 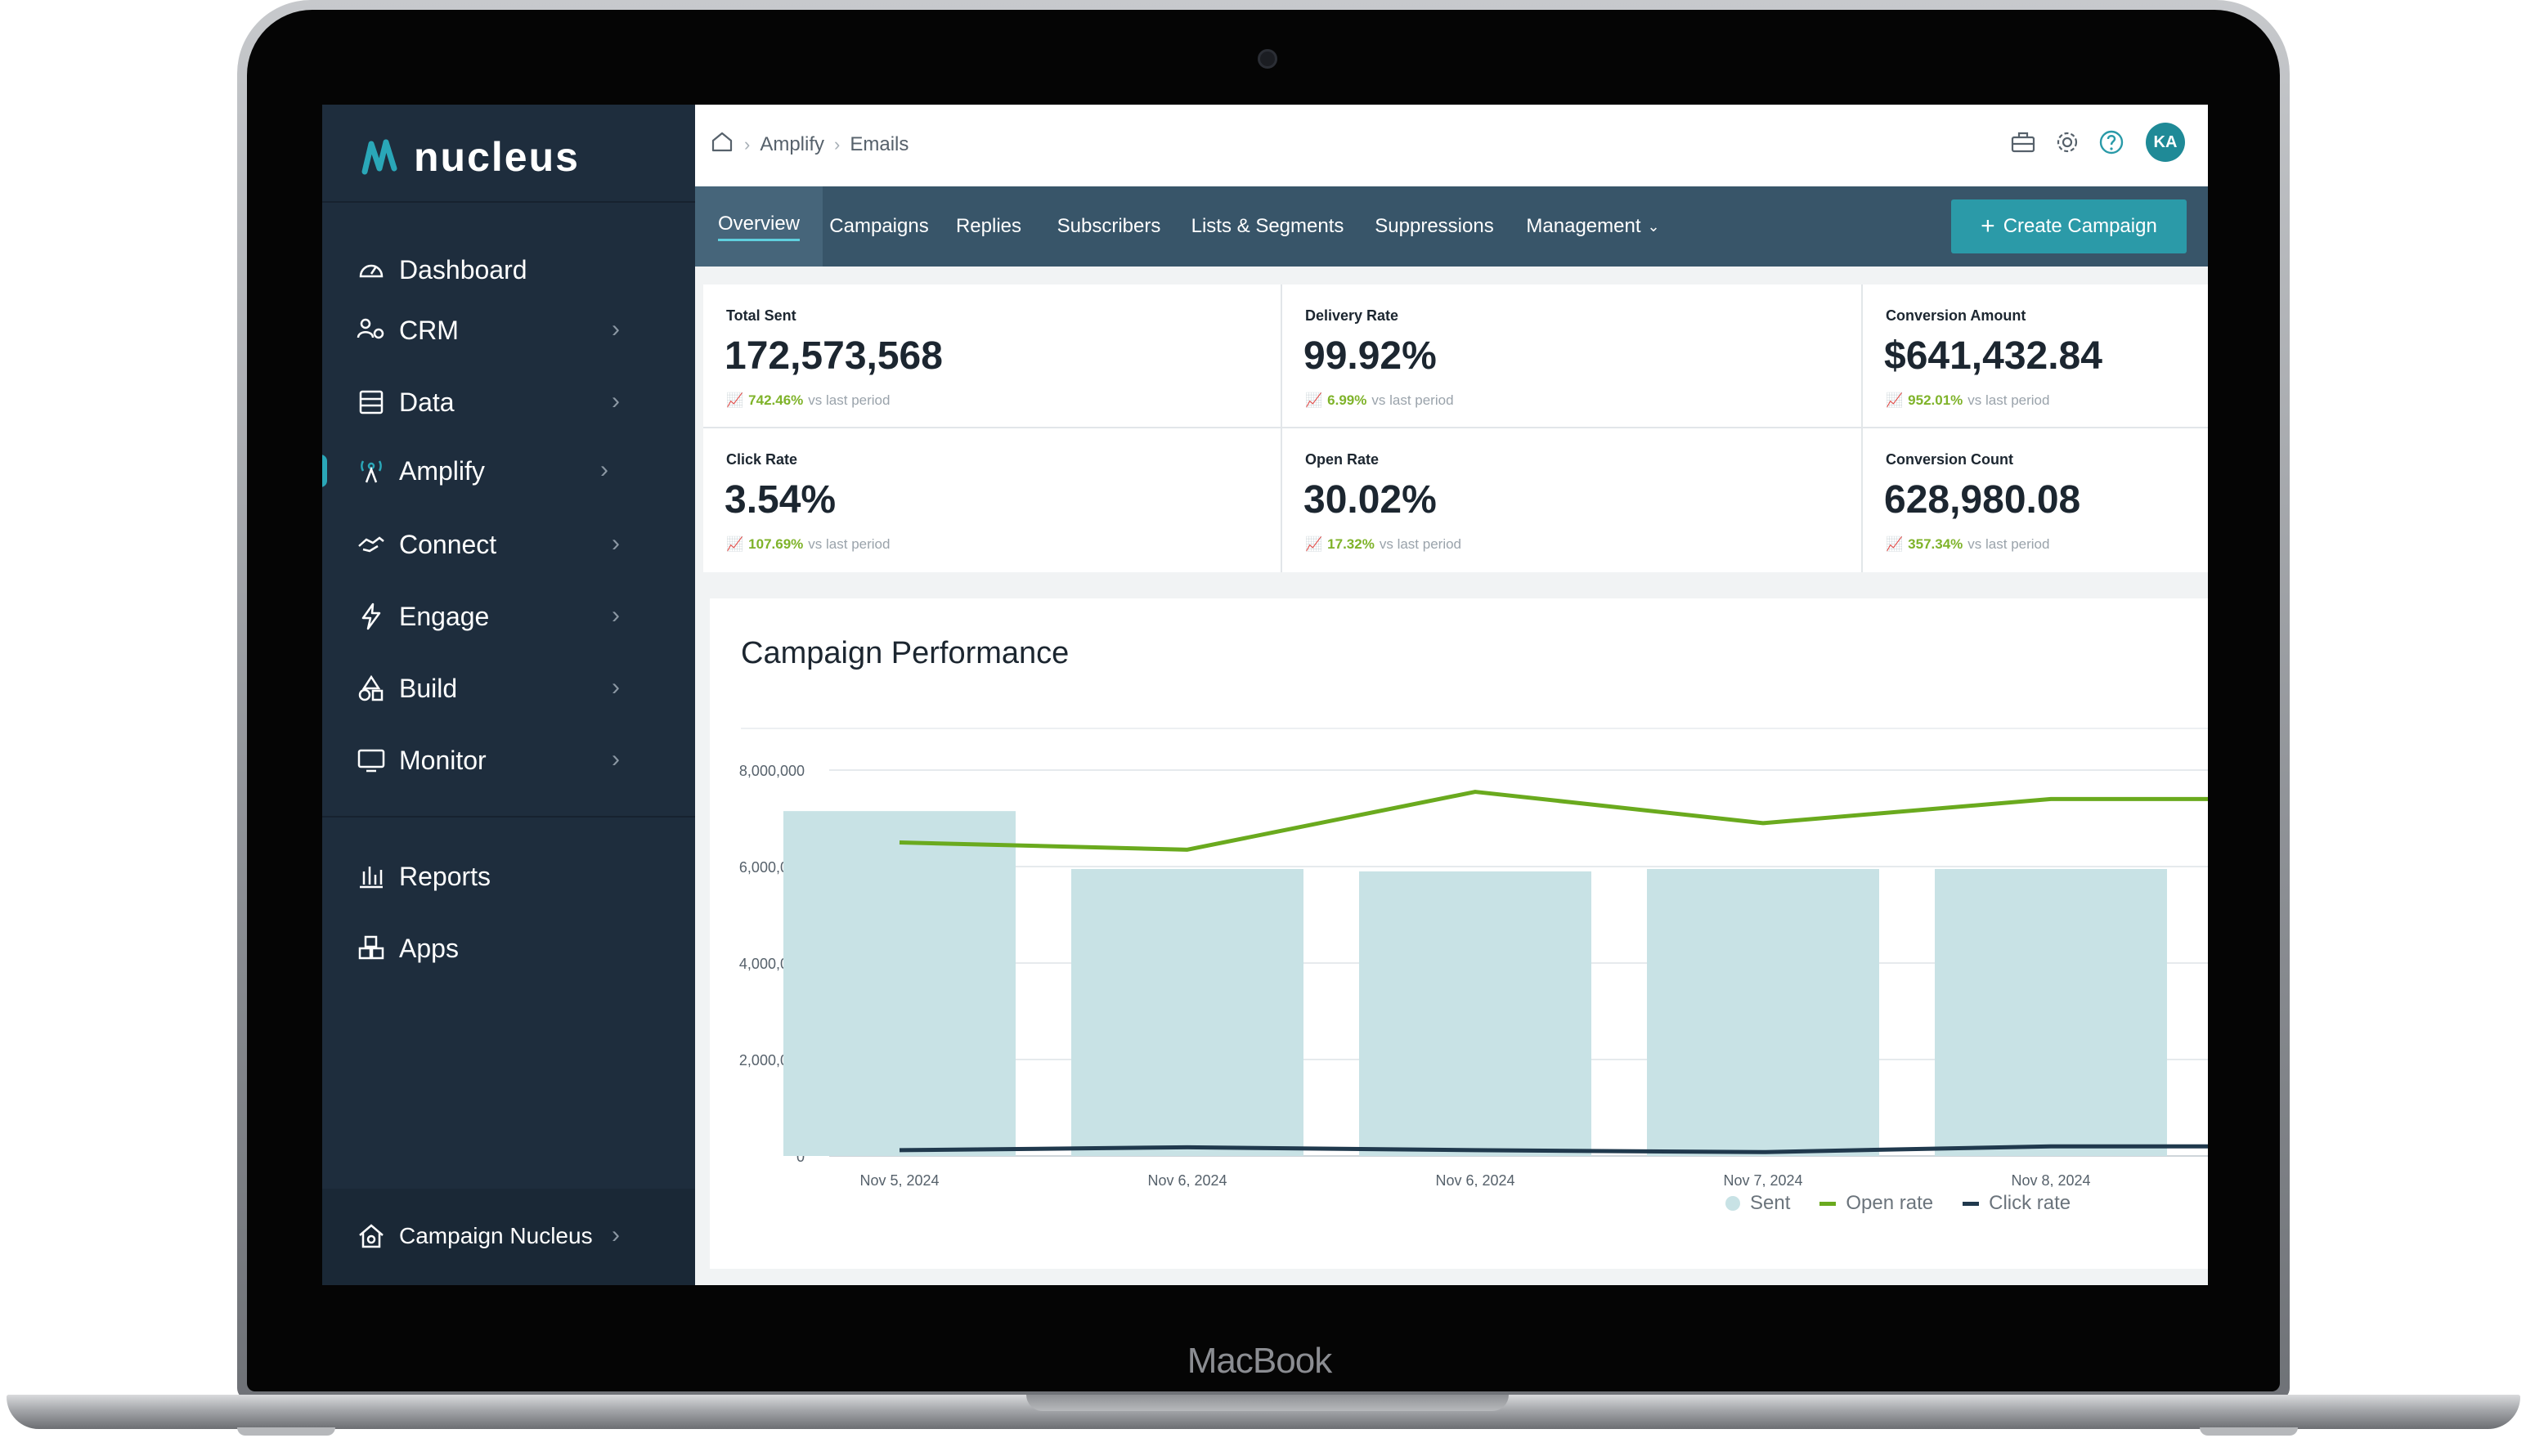 What do you see at coordinates (1936, 544) in the screenshot?
I see `delta-value: 357.34%` at bounding box center [1936, 544].